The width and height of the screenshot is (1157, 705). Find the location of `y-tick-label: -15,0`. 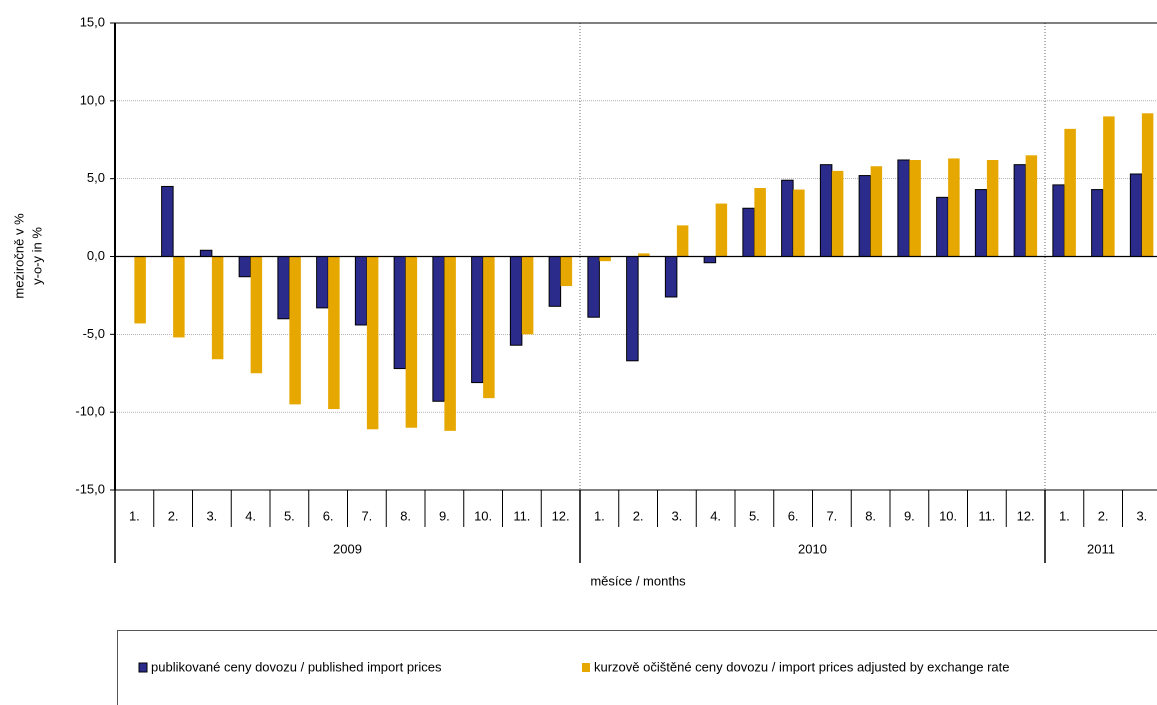

y-tick-label: -15,0 is located at coordinates (90, 488).